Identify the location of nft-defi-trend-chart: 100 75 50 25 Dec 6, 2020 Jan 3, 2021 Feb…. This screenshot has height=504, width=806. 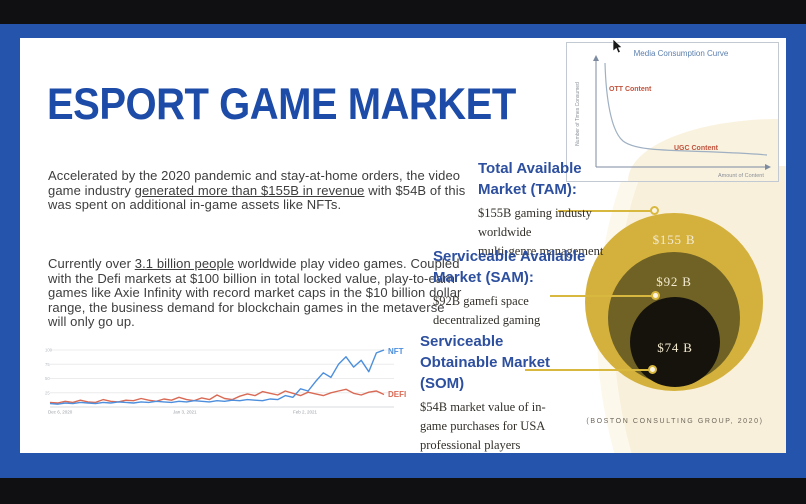
(225, 381).